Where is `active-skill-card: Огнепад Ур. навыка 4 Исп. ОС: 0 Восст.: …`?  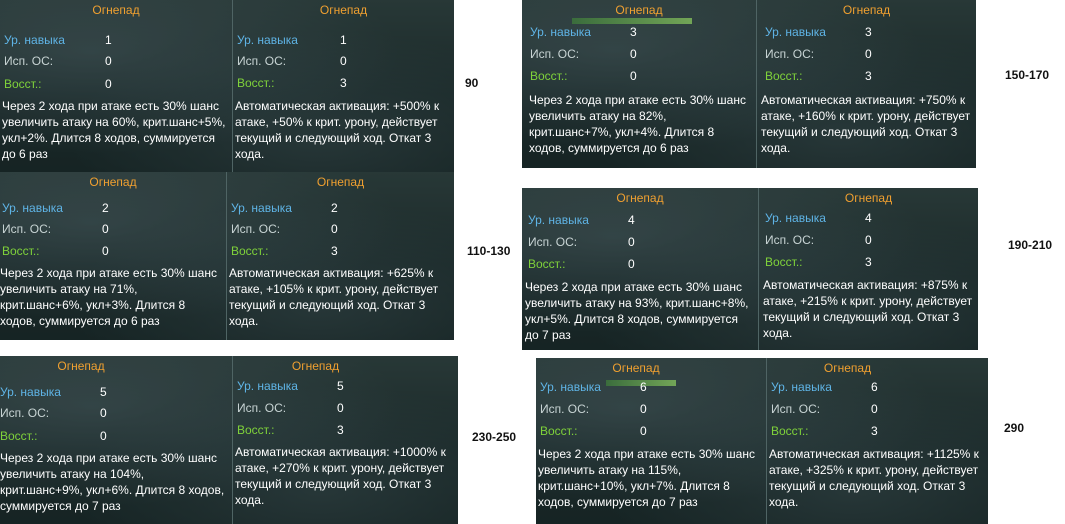 active-skill-card: Огнепад Ур. навыка 4 Исп. ОС: 0 Восст.: … is located at coordinates (868, 269).